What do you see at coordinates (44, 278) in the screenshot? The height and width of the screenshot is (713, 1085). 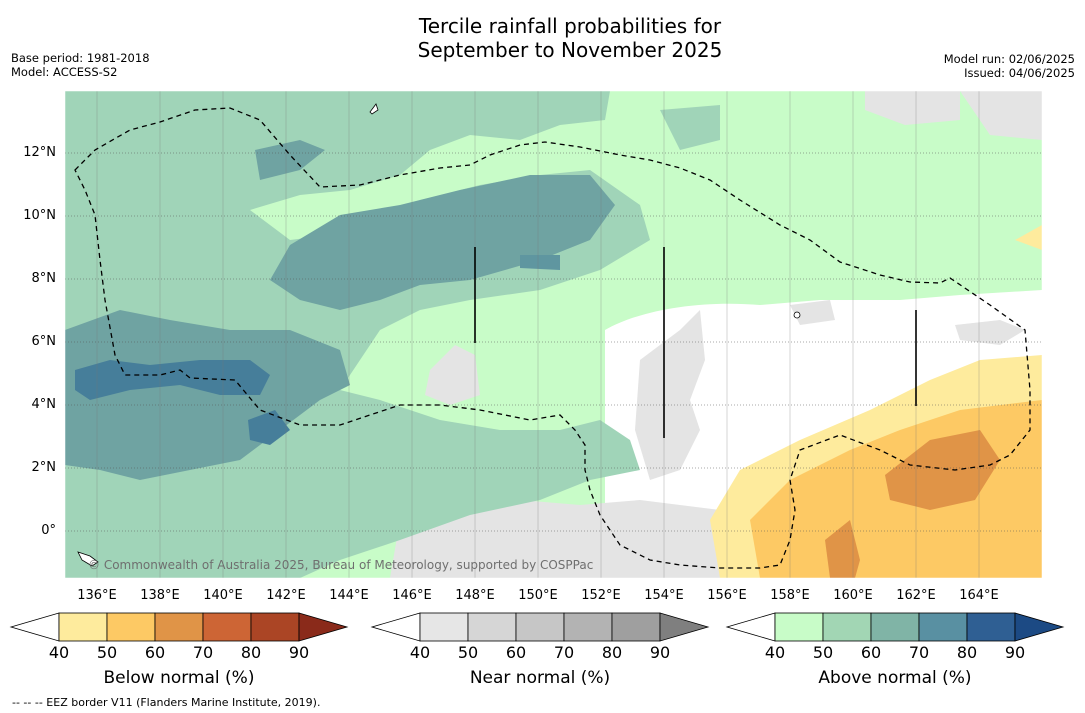 I see `lat-label-8n: 8°N` at bounding box center [44, 278].